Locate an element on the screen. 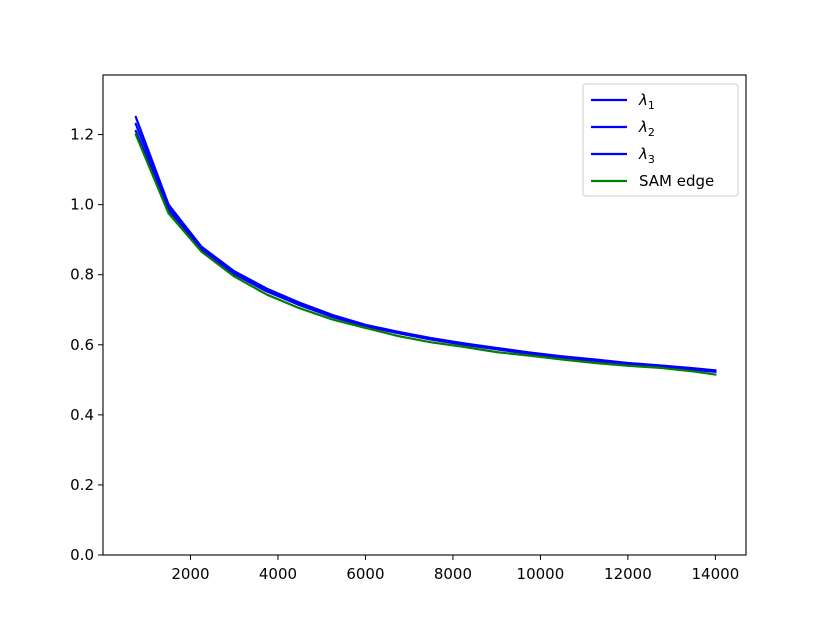 The width and height of the screenshot is (830, 623). x-tick-label: 6000 is located at coordinates (365, 574).